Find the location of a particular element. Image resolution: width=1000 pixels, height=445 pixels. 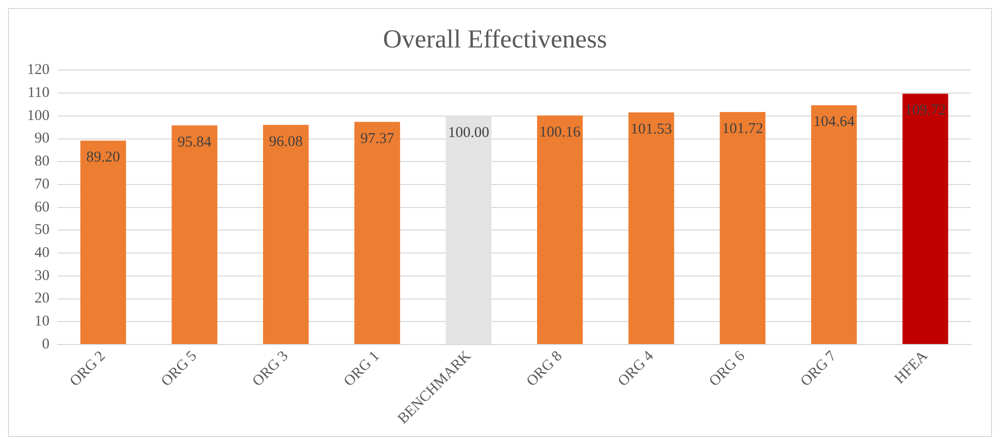

data-label: 97.37 is located at coordinates (377, 138).